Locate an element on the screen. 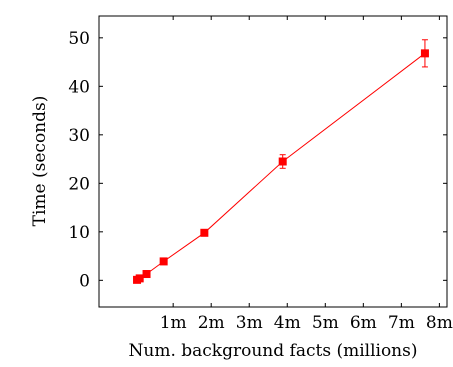 The image size is (453, 367). y-tick-label: 40 is located at coordinates (79, 87).